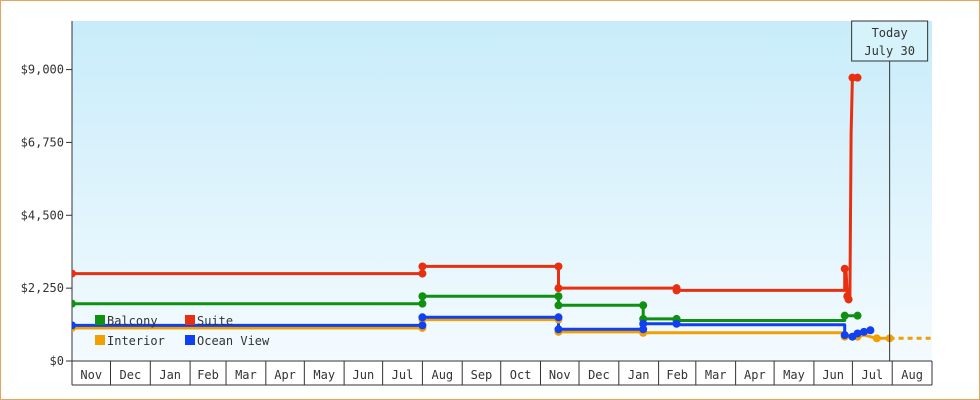 This screenshot has height=400, width=980. I want to click on legend-swatch-ocean-view, so click(190, 340).